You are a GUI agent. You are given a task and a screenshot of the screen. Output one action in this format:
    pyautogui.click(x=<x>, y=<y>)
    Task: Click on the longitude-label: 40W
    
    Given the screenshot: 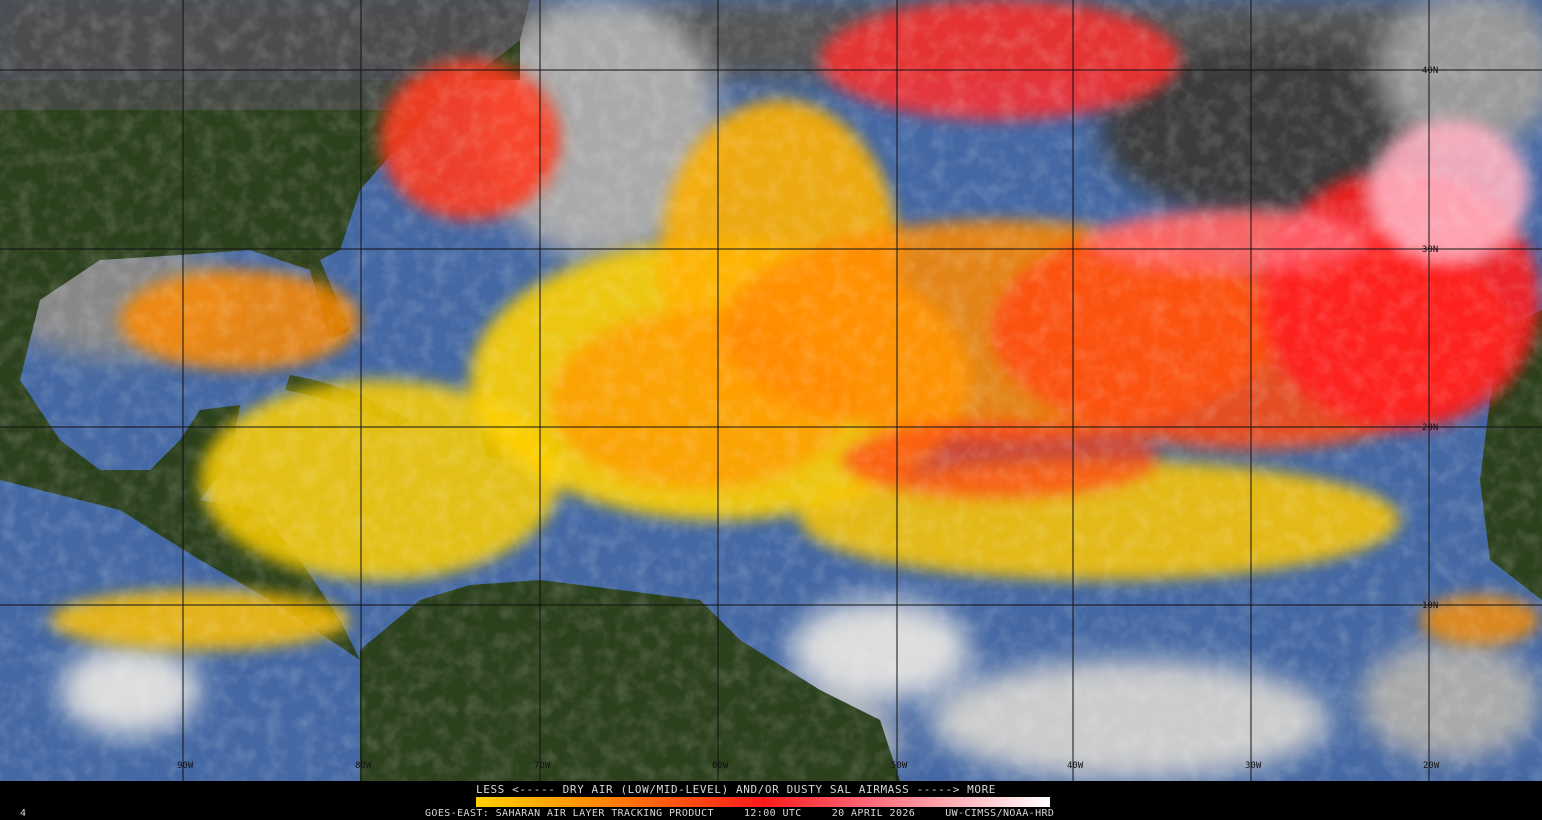 What is the action you would take?
    pyautogui.click(x=1075, y=766)
    